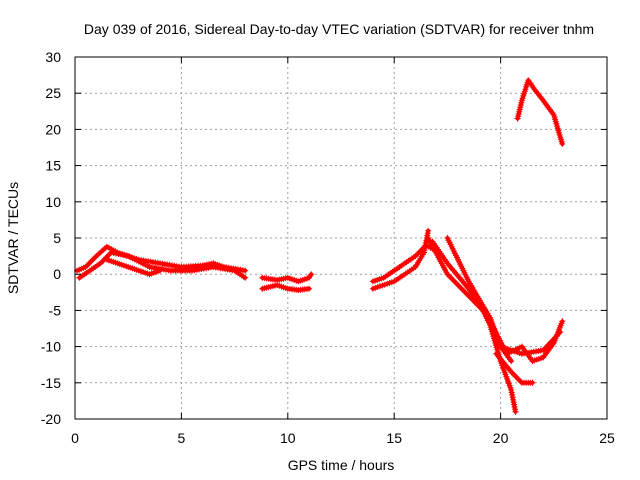 The image size is (640, 480). What do you see at coordinates (341, 465) in the screenshot?
I see `x-axis-label: GPS time / hours` at bounding box center [341, 465].